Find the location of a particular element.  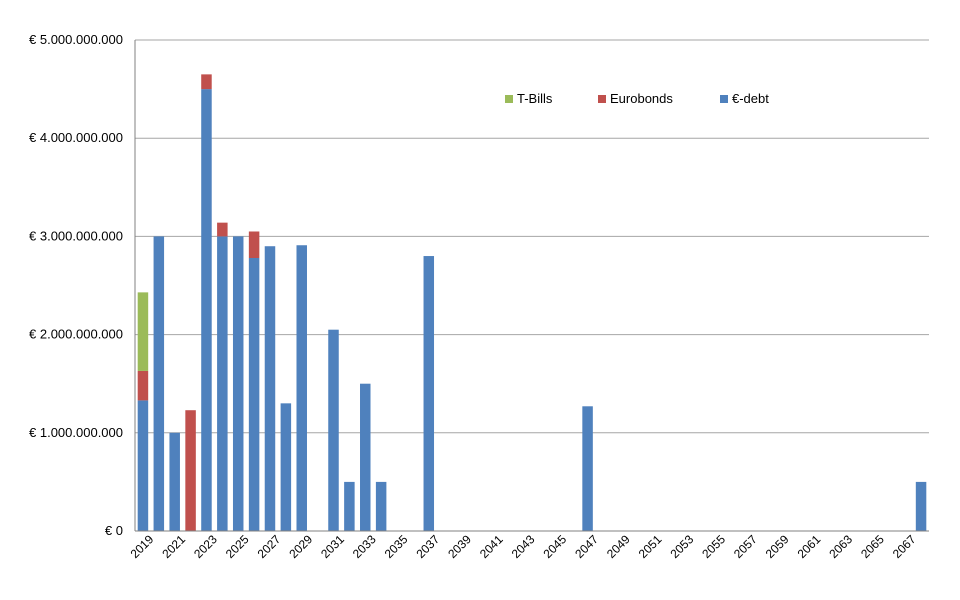

bar-2047-debt is located at coordinates (587, 468).